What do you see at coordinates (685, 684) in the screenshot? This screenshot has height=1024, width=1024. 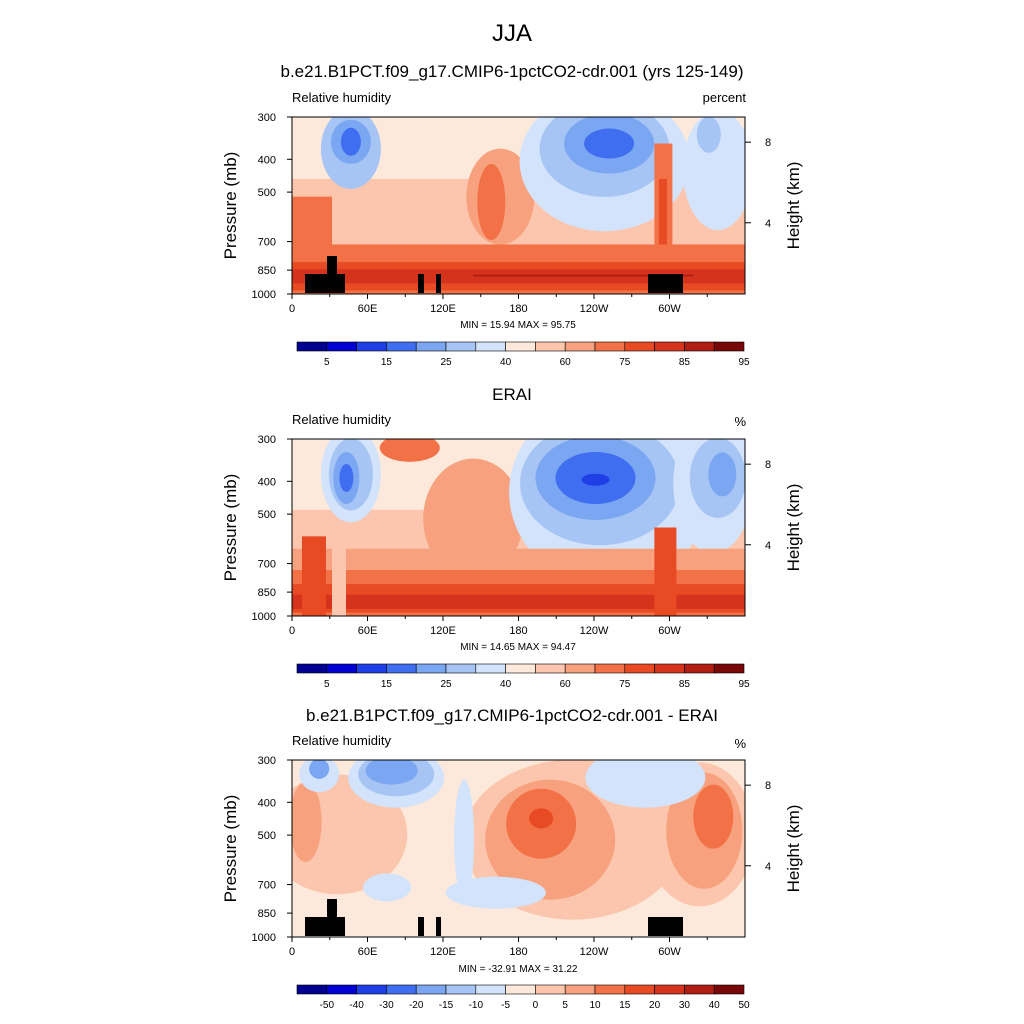 I see `colorbar-label: 85` at bounding box center [685, 684].